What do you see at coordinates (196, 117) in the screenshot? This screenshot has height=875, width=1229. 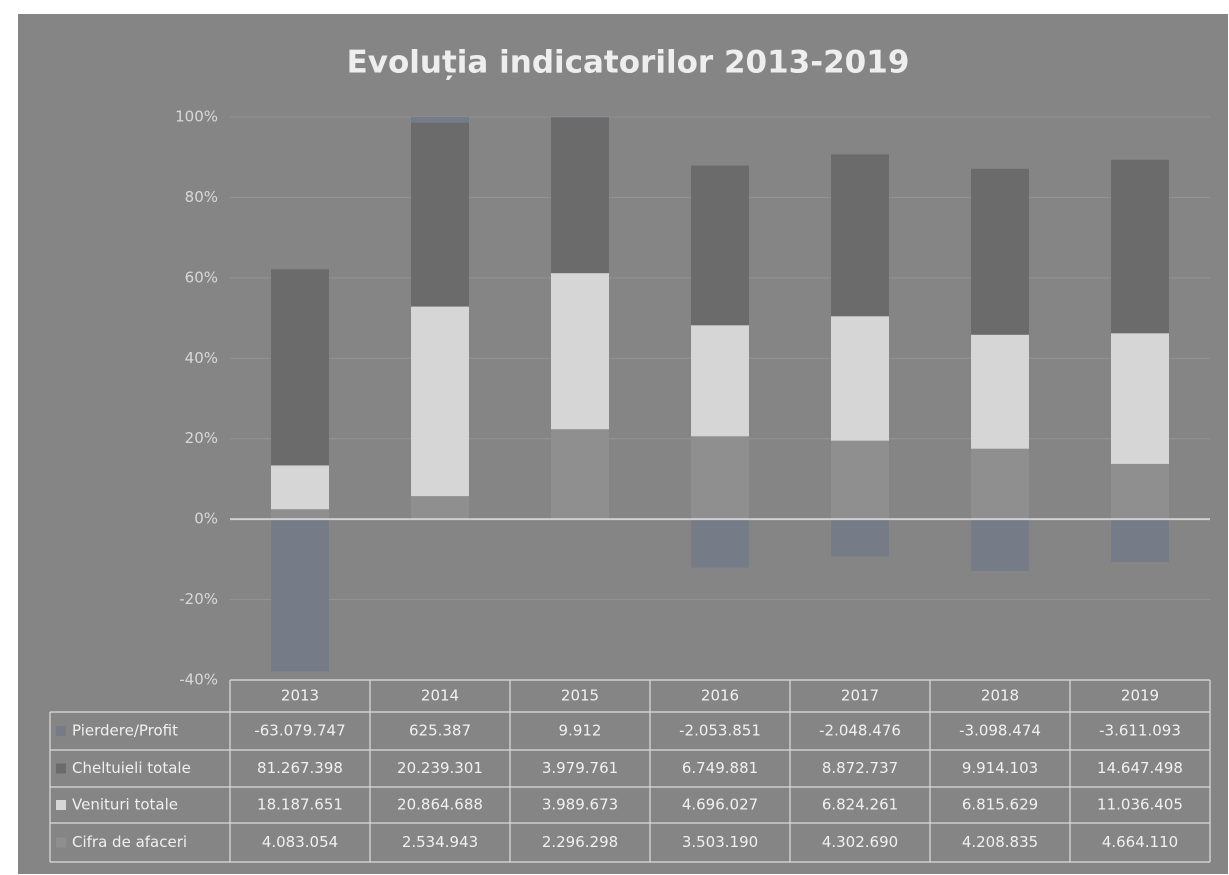 I see `y-tick-label: 100%` at bounding box center [196, 117].